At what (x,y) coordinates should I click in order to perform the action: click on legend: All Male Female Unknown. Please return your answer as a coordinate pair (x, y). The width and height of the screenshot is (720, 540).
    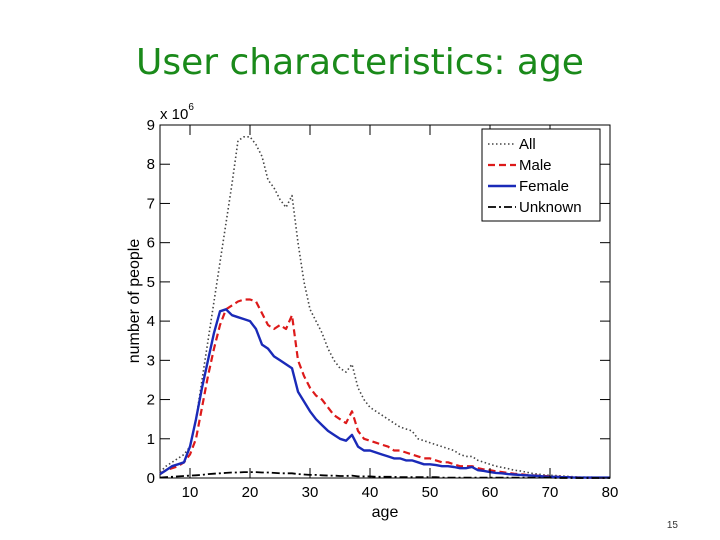
    Looking at the image, I should click on (541, 175).